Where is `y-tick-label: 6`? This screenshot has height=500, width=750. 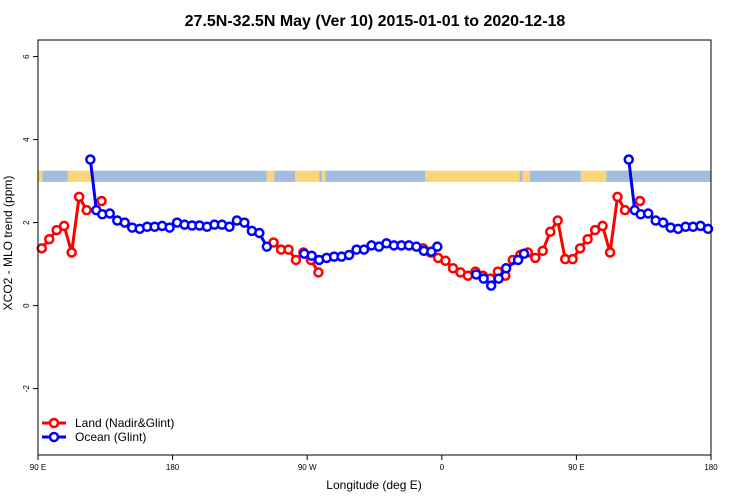 y-tick-label: 6 is located at coordinates (26, 56).